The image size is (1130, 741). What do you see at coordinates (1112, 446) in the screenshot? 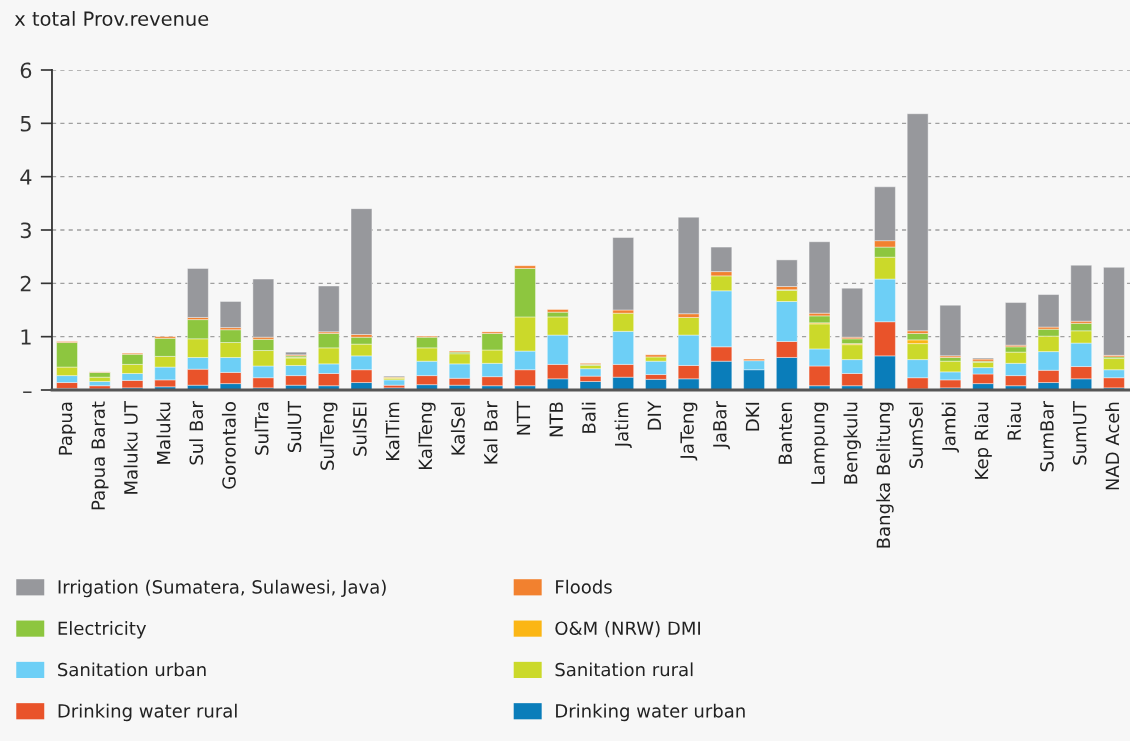
I see `x-tick-label: NAD Aceh` at bounding box center [1112, 446].